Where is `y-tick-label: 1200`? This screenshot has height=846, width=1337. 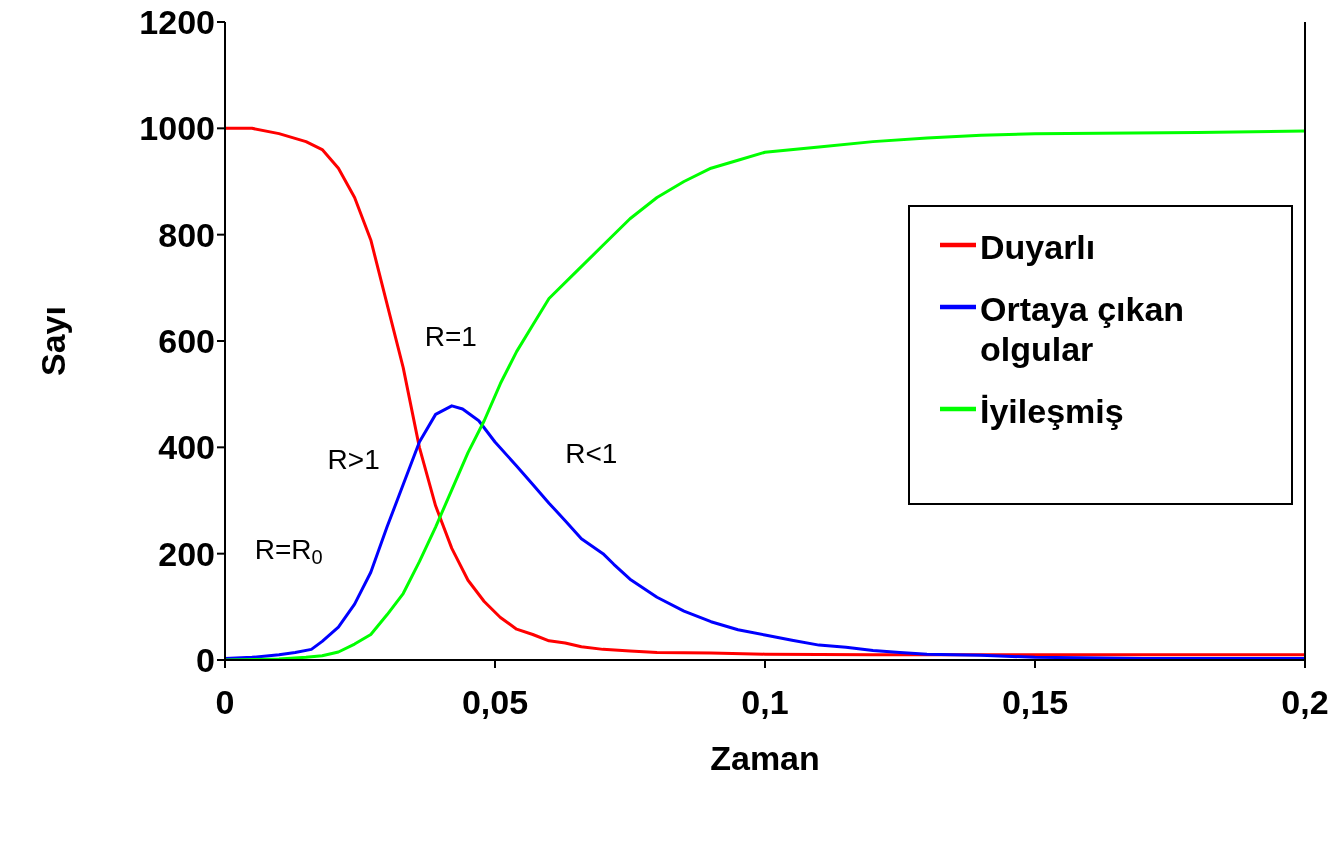
y-tick-label: 1200 is located at coordinates (177, 22).